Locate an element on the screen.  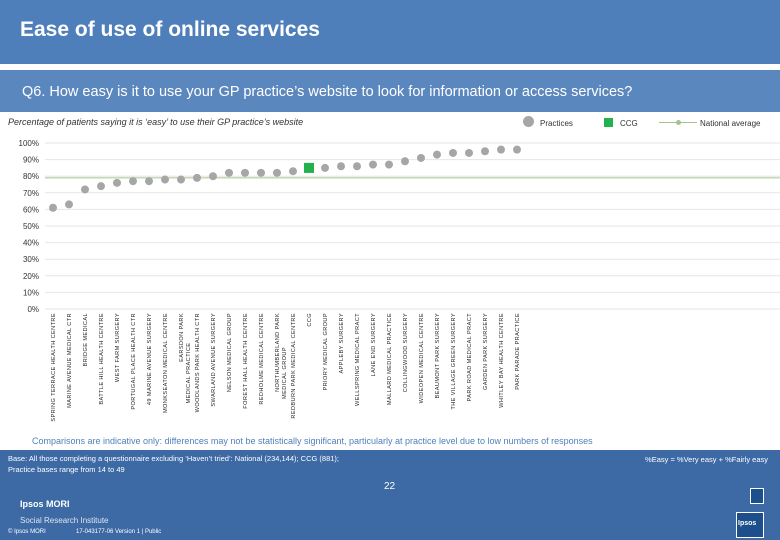
version-text: 17-043177-06 Version 1 | Public is located at coordinates (119, 532).